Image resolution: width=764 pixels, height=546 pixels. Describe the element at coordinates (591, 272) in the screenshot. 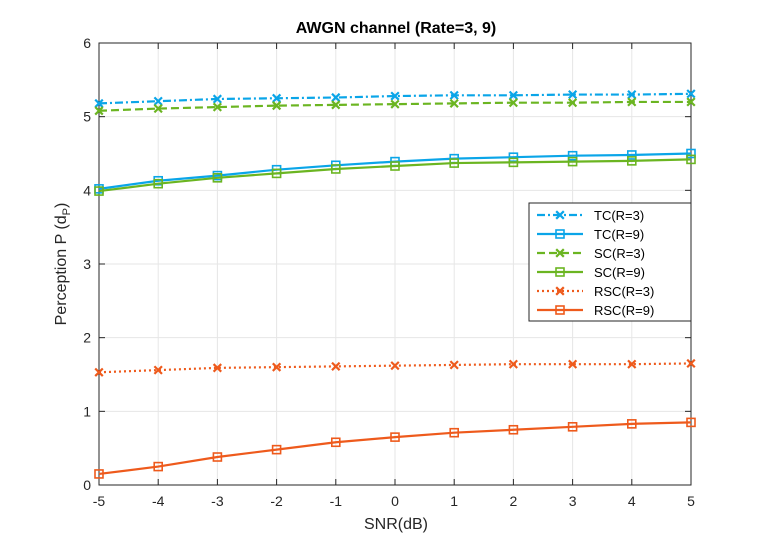

I see `legend-item-sc-r-9: SC(R=9)` at that location.